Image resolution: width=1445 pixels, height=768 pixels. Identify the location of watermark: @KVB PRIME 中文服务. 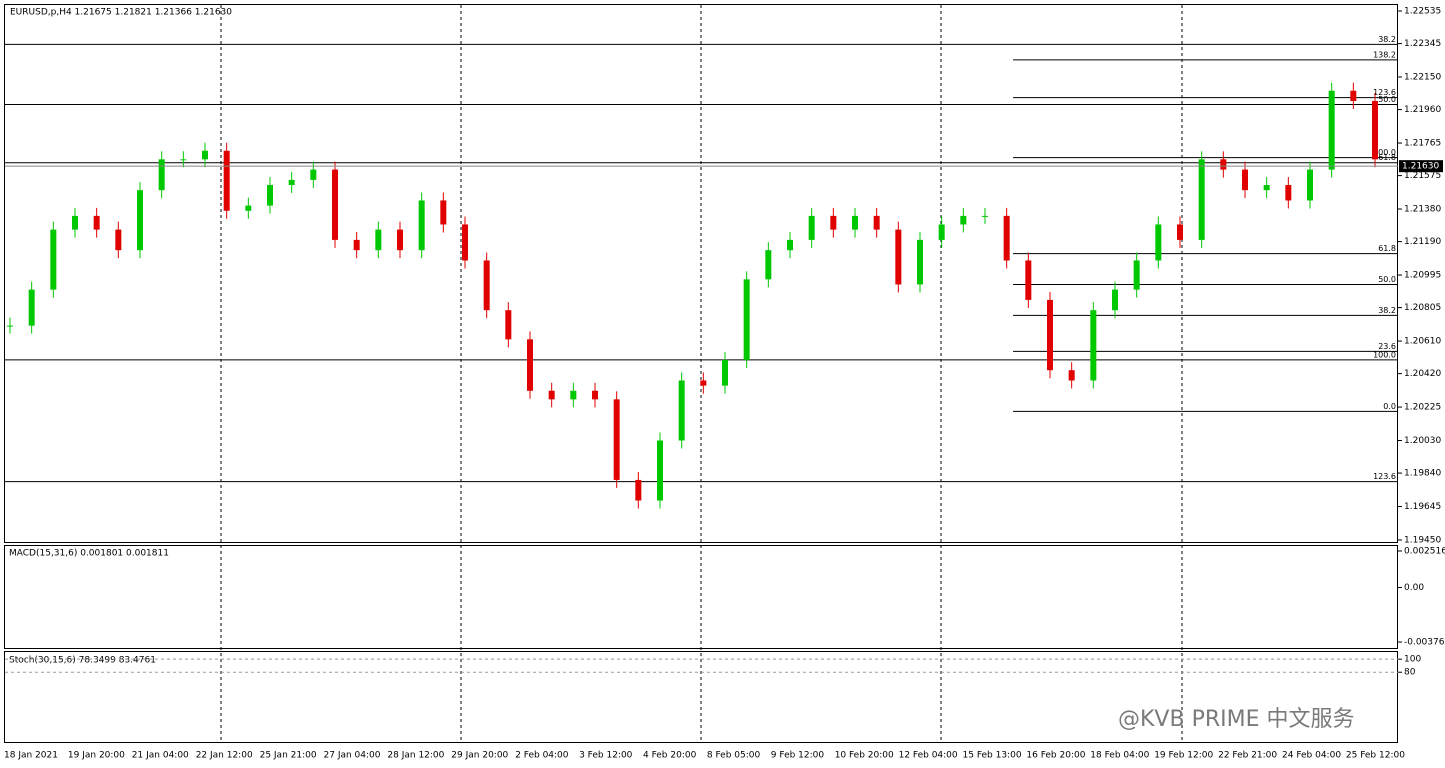
(1236, 719).